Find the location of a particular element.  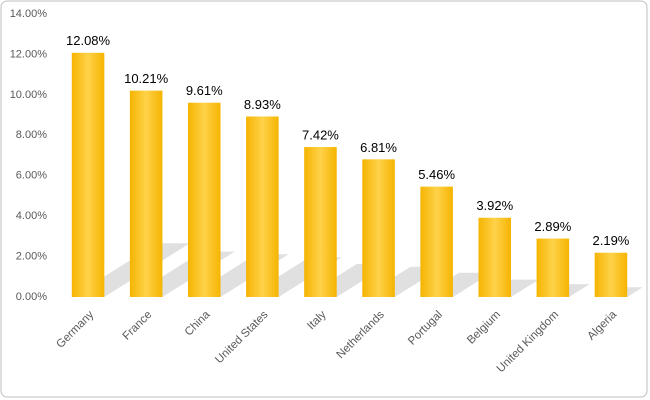

y-tick-label: 2.00% is located at coordinates (31, 256).